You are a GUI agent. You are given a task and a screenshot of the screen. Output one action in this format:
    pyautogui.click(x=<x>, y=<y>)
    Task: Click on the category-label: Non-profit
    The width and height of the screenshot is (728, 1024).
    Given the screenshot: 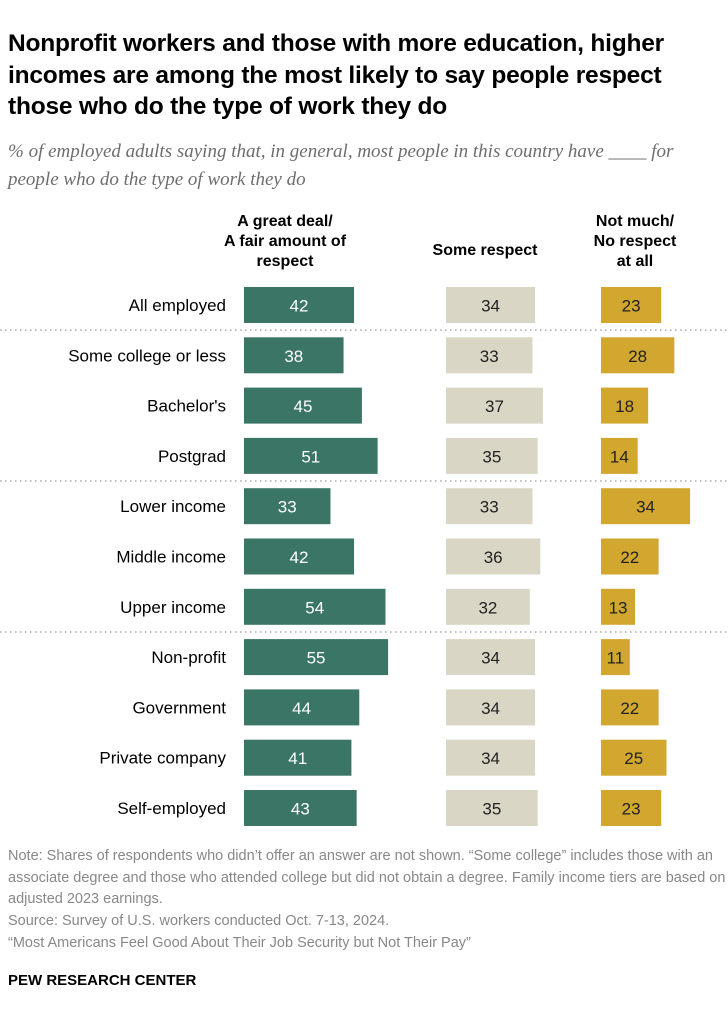 What is the action you would take?
    pyautogui.click(x=188, y=657)
    